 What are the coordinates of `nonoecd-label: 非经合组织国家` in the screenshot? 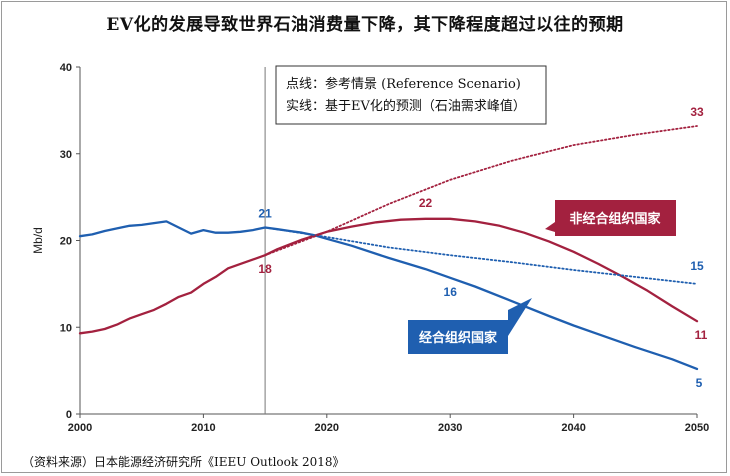 It's located at (615, 219).